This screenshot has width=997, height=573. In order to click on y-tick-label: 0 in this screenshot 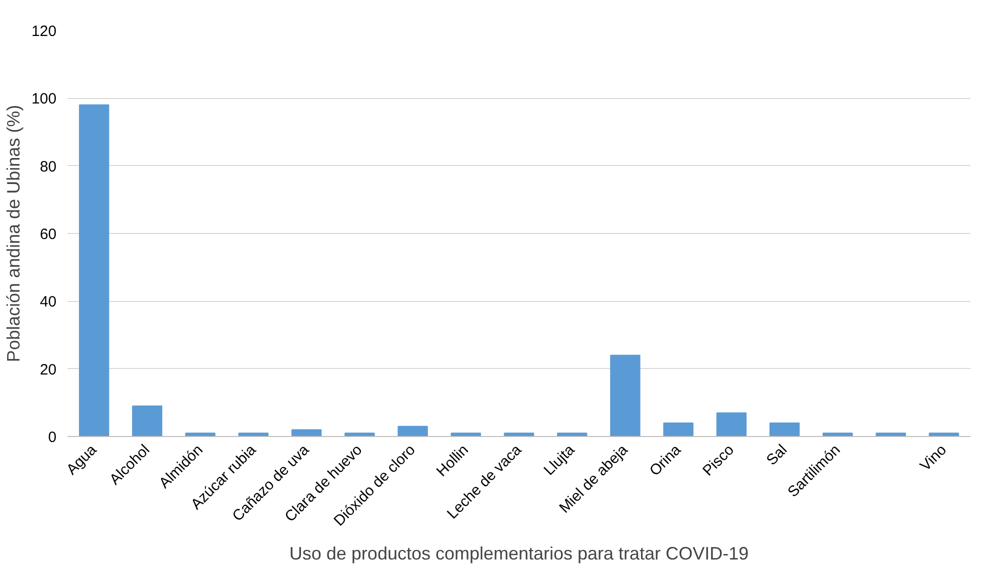, I will do `click(52, 437)`.